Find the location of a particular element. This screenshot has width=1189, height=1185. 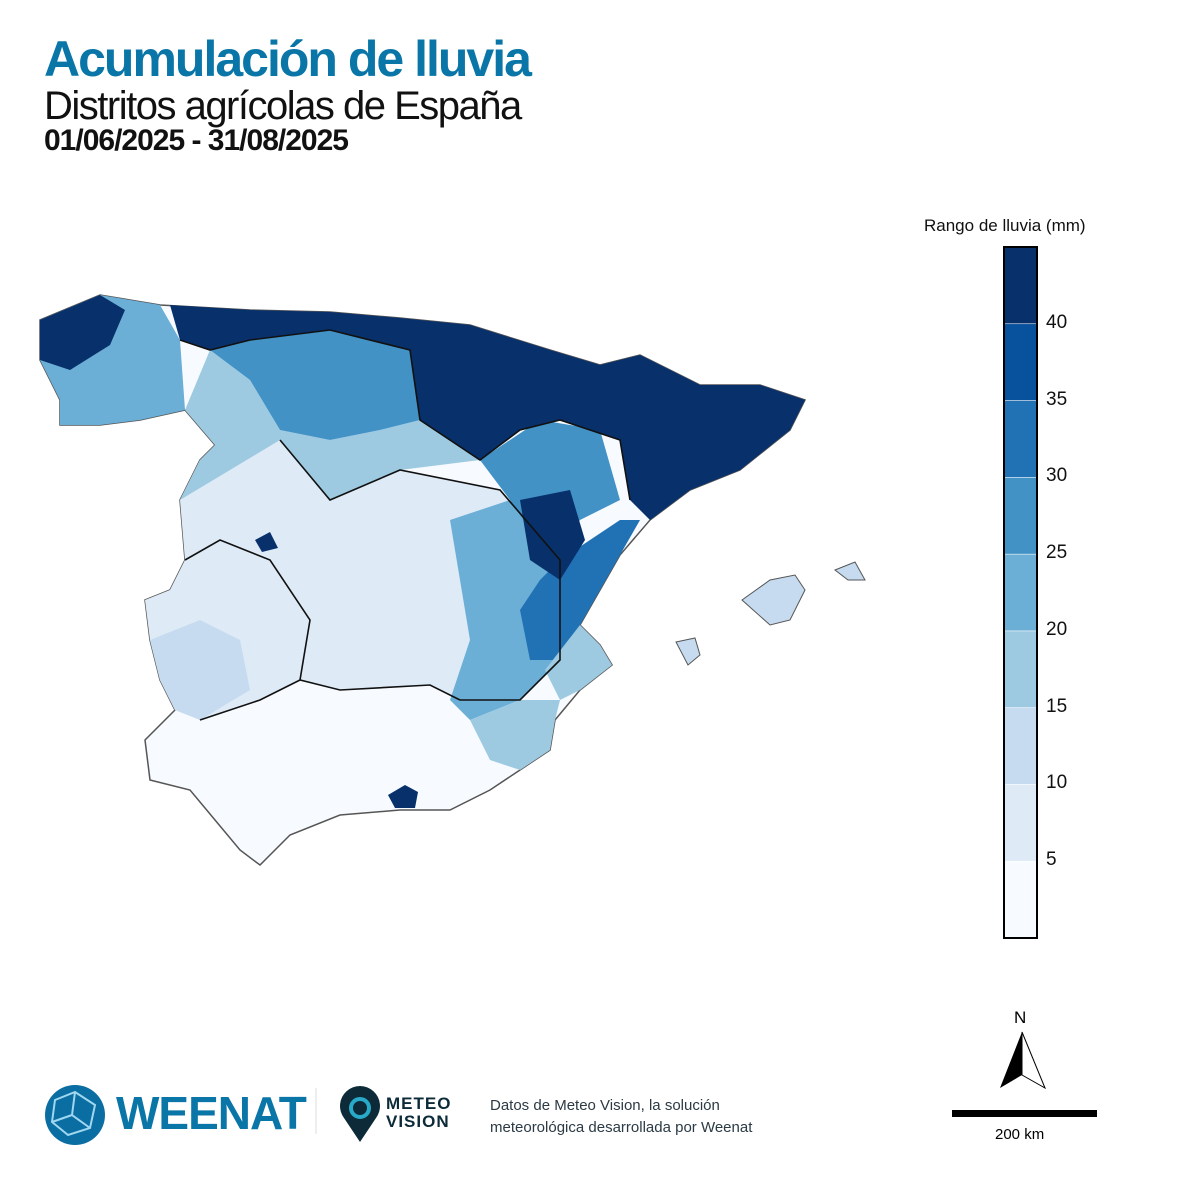

legend-colorbar is located at coordinates (1020, 592).